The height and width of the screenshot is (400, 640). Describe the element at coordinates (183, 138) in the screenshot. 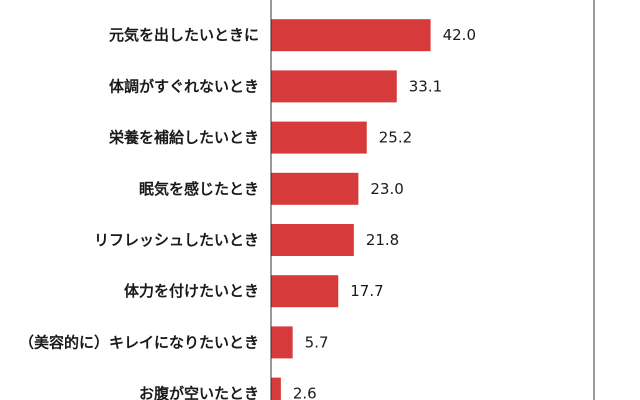

I see `category-label-3: 栄養を補給したいとき` at that location.